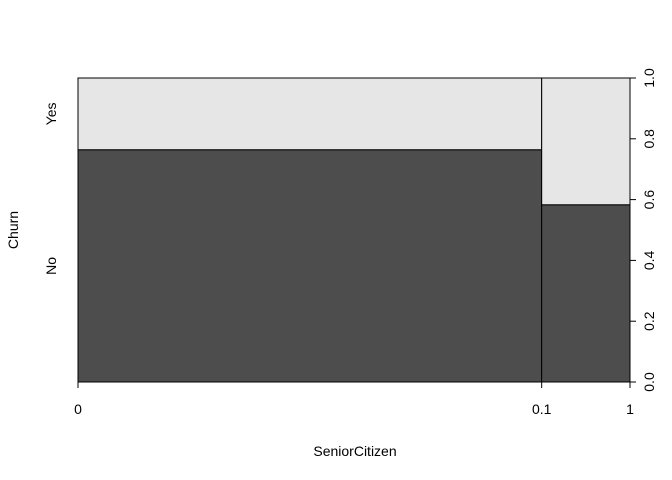 Image resolution: width=672 pixels, height=480 pixels. What do you see at coordinates (51, 113) in the screenshot?
I see `y-category-label-yes: Yes` at bounding box center [51, 113].